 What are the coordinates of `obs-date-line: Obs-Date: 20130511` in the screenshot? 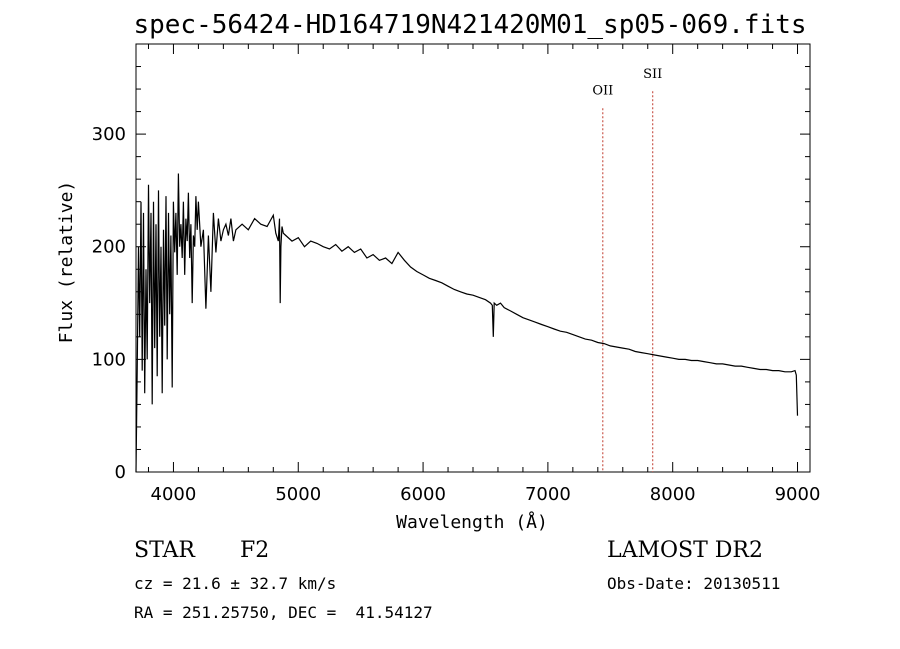 It's located at (694, 583).